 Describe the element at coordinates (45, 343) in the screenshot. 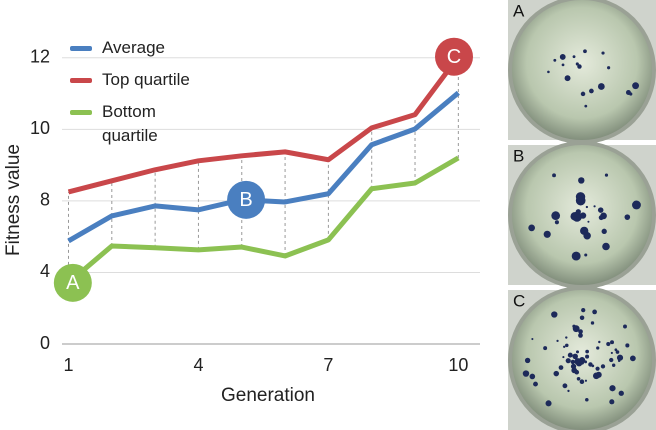

I see `y-tick-label: 0` at that location.